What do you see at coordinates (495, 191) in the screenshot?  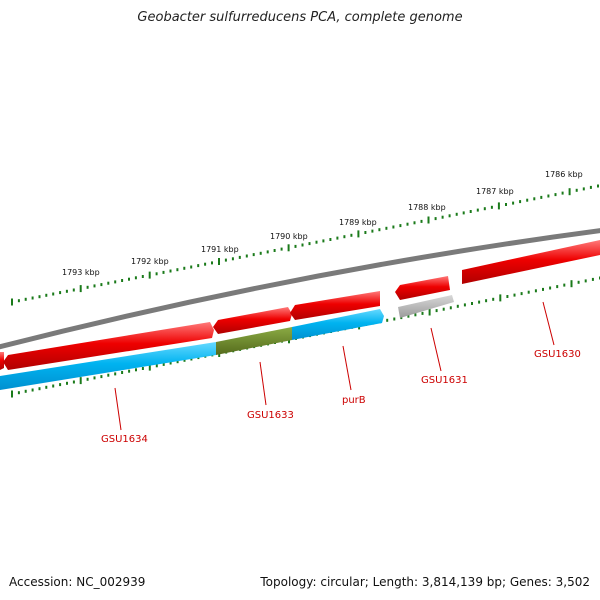 I see `kbp-label: 1787 kbp` at bounding box center [495, 191].